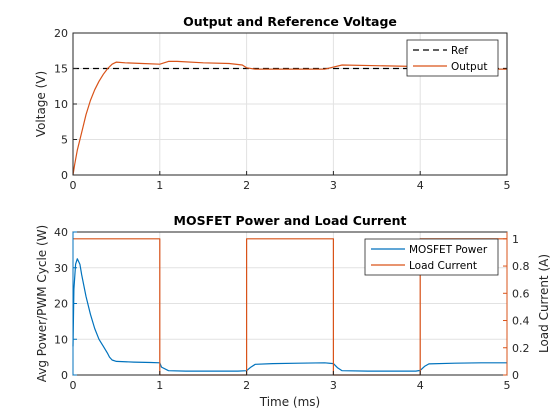 The image size is (560, 420). Describe the element at coordinates (515, 375) in the screenshot. I see `y2-tick-label: 0` at that location.